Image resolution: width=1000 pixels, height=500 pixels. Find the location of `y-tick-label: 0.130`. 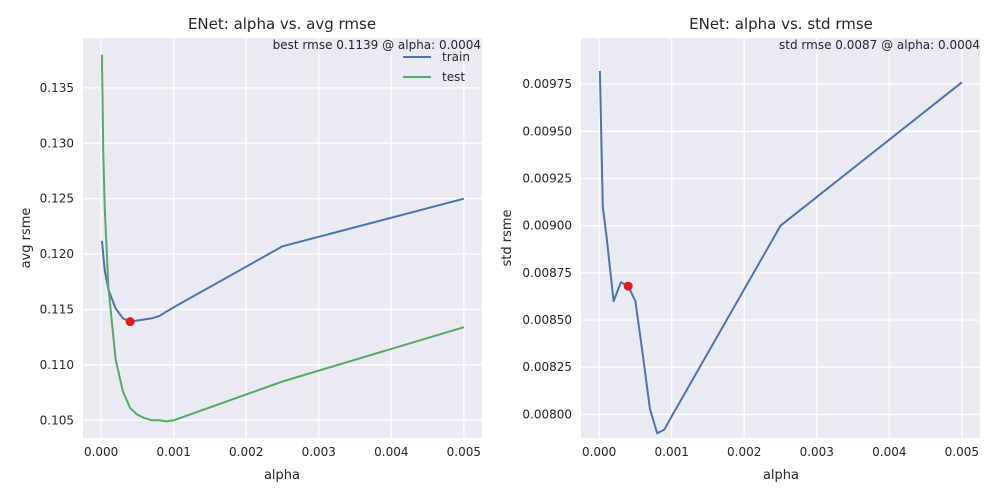

y-tick-label: 0.130 is located at coordinates (57, 143).